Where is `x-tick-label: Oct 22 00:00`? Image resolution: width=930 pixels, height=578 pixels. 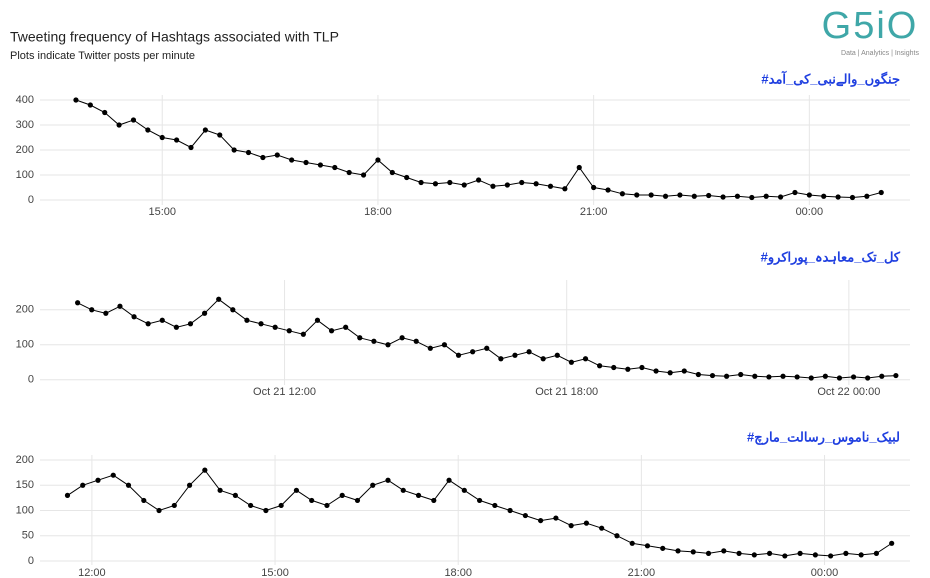
x-tick-label: Oct 22 00:00 is located at coordinates (848, 392).